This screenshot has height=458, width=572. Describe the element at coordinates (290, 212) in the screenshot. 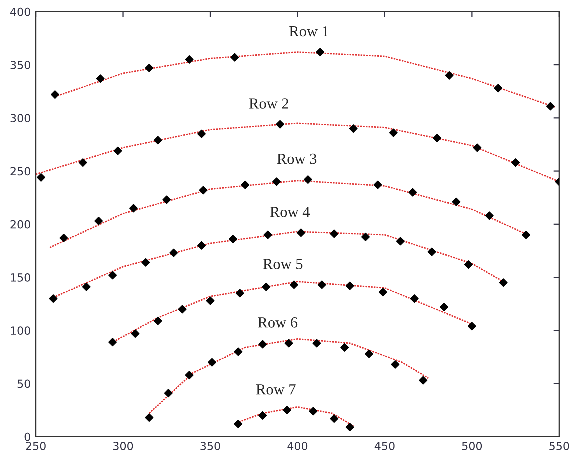

I see `series-label: Row 4` at that location.